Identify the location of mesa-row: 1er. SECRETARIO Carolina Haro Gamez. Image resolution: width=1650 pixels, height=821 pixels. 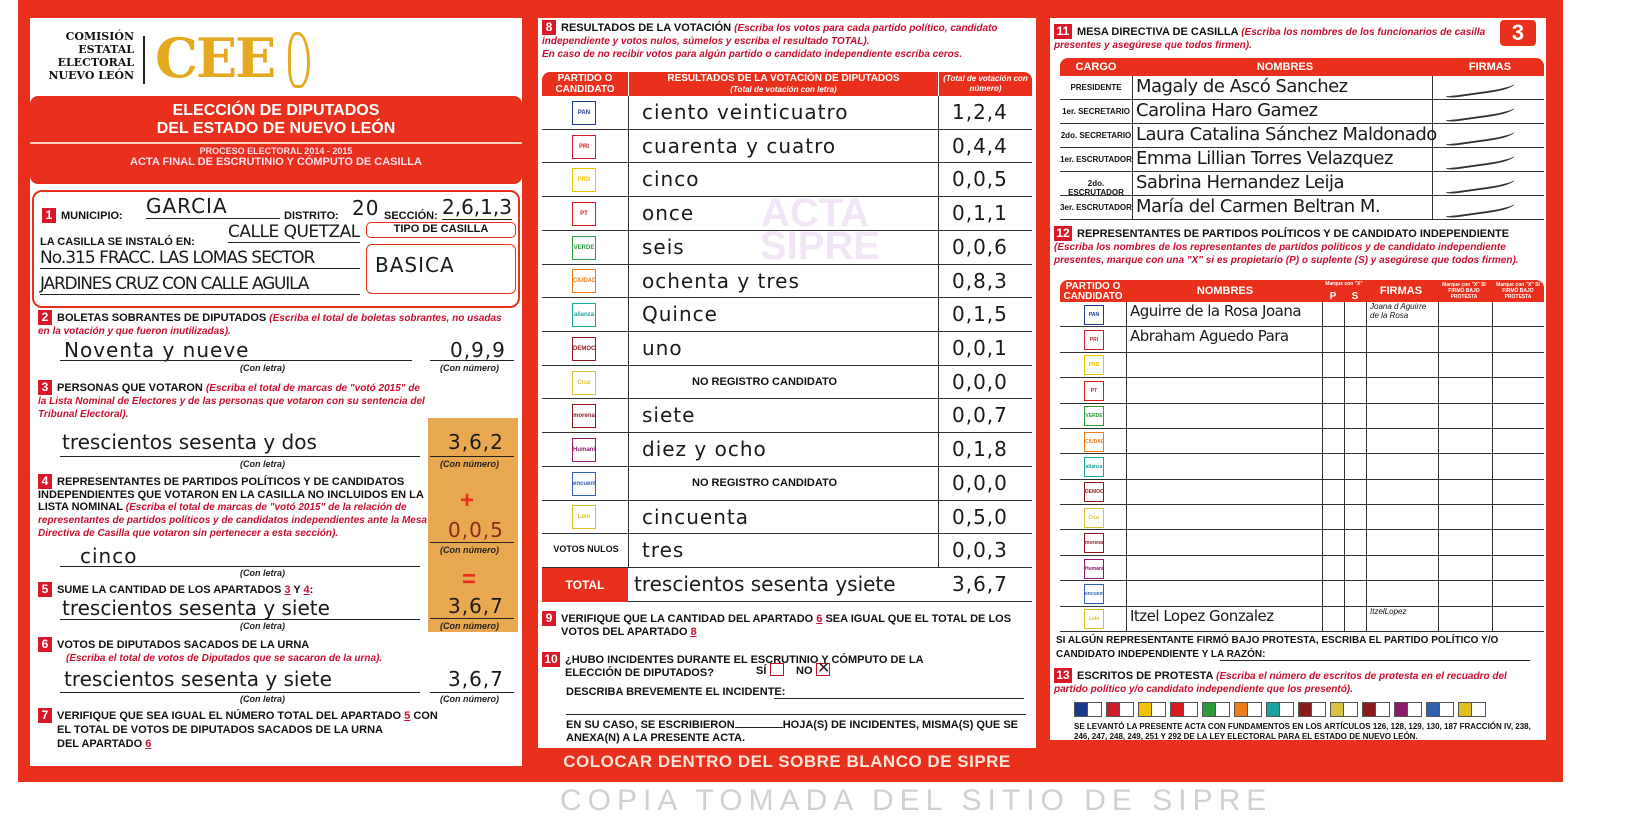
(1302, 111).